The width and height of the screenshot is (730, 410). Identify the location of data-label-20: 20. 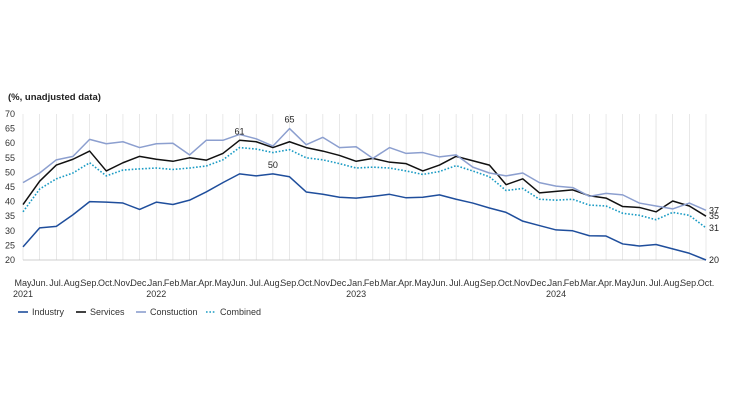
(714, 260).